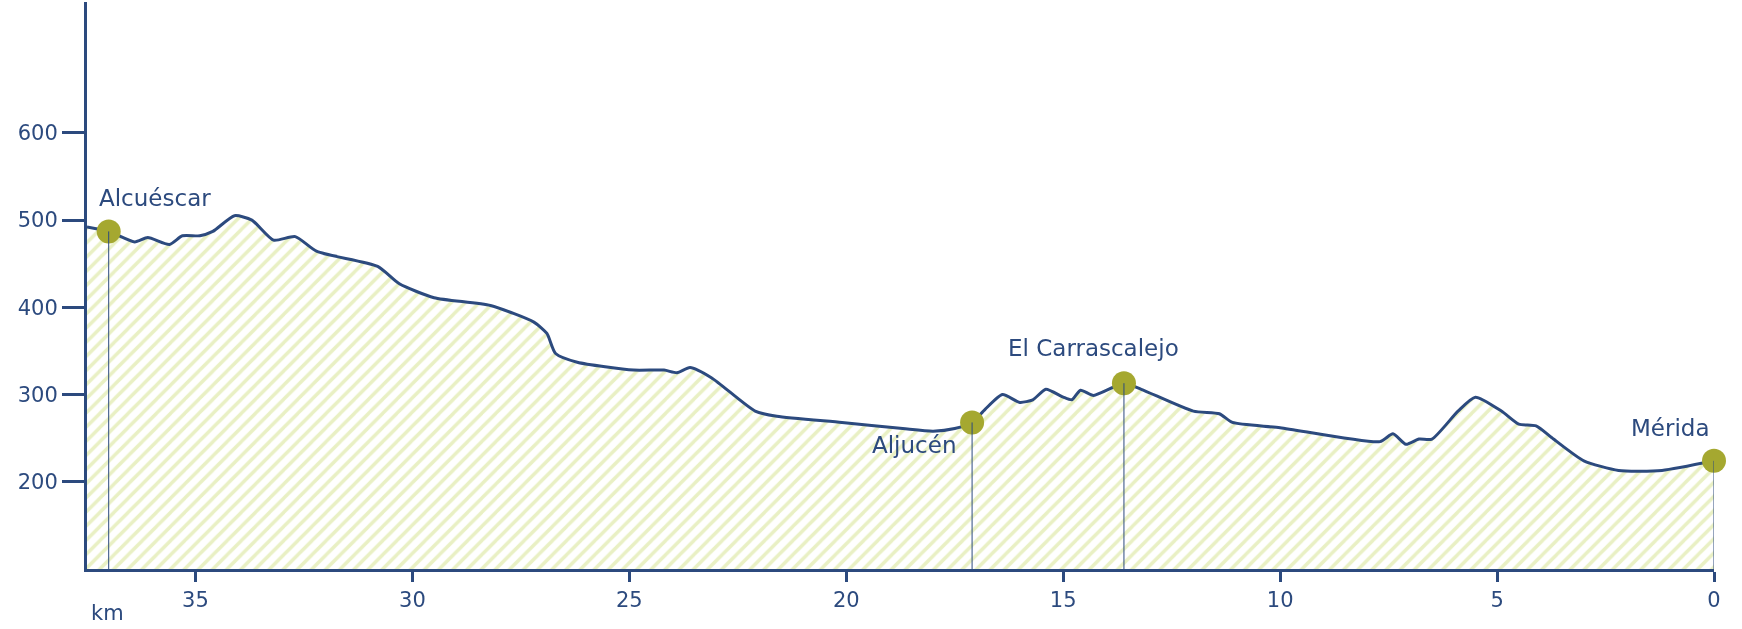 The width and height of the screenshot is (1742, 629). What do you see at coordinates (37, 394) in the screenshot?
I see `y-tick-label: 300` at bounding box center [37, 394].